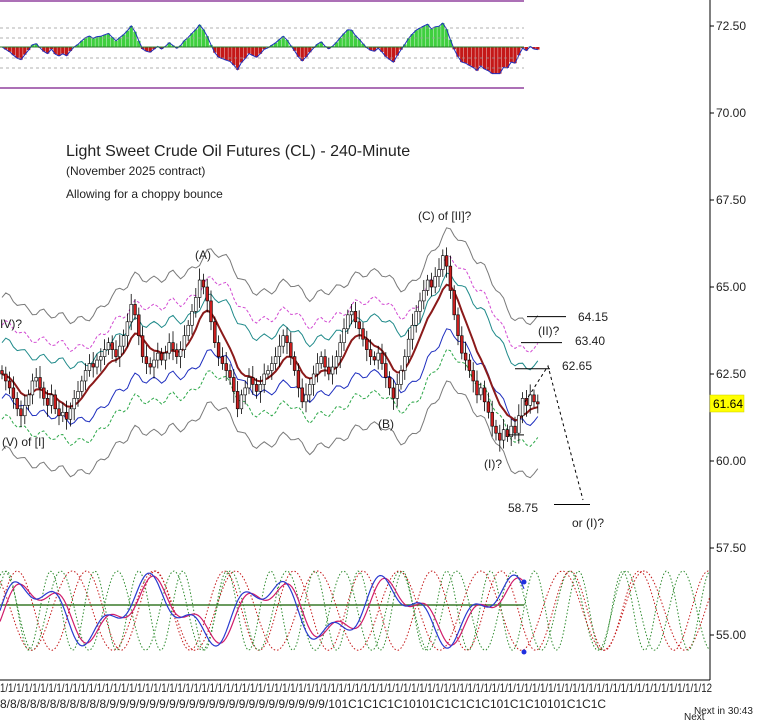 The height and width of the screenshot is (725, 764). Describe the element at coordinates (270, 304) in the screenshot. I see `upper-dashed-band` at that location.